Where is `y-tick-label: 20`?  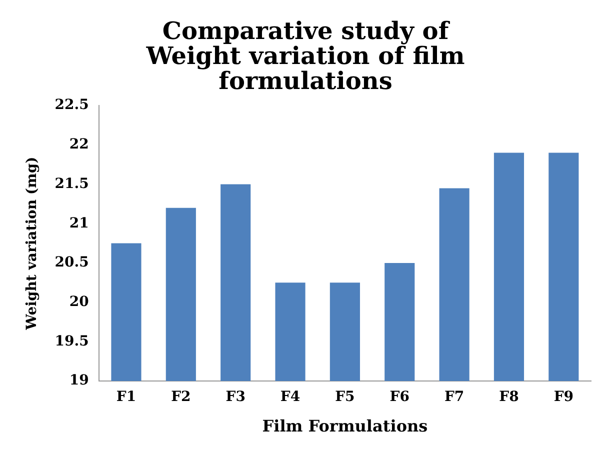 y-tick-label: 20 is located at coordinates (79, 302).